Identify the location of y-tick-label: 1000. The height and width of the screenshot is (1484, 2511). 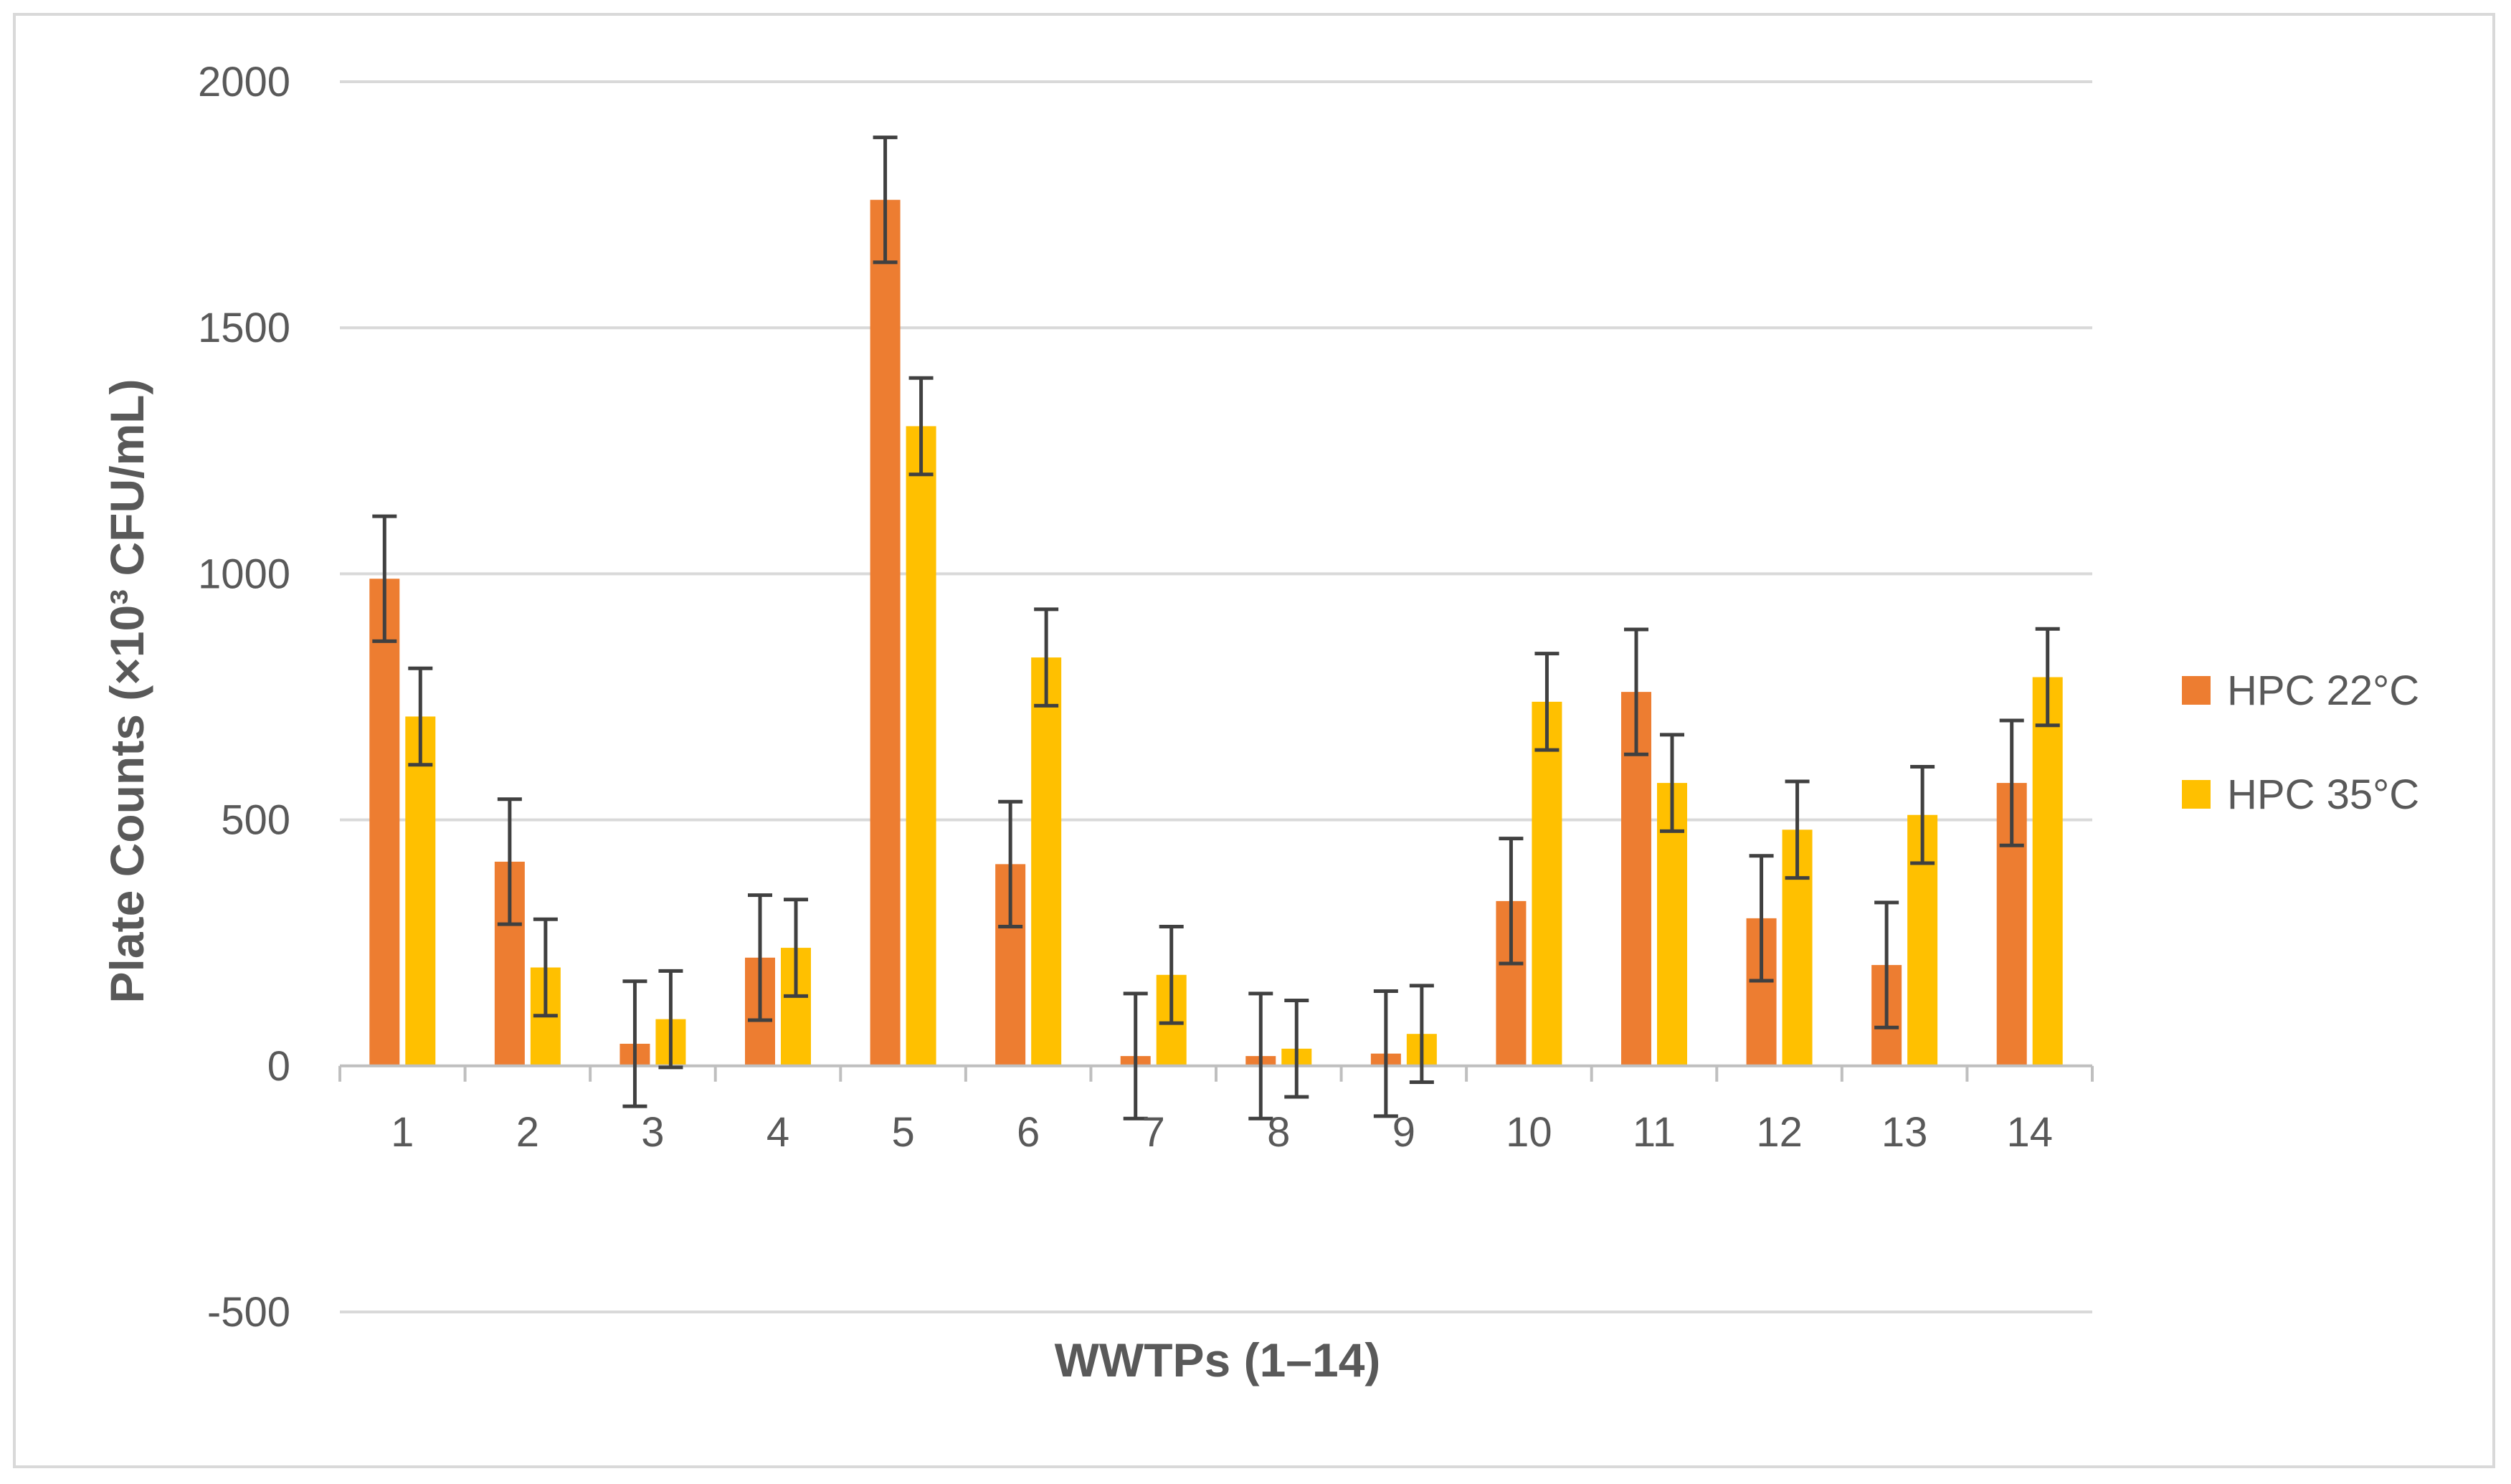
(244, 574).